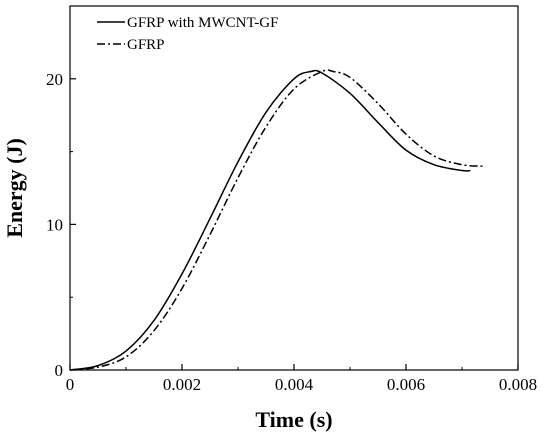 The height and width of the screenshot is (439, 550). Describe the element at coordinates (61, 192) in the screenshot. I see `y-axis-ticks: 0 10 20` at that location.